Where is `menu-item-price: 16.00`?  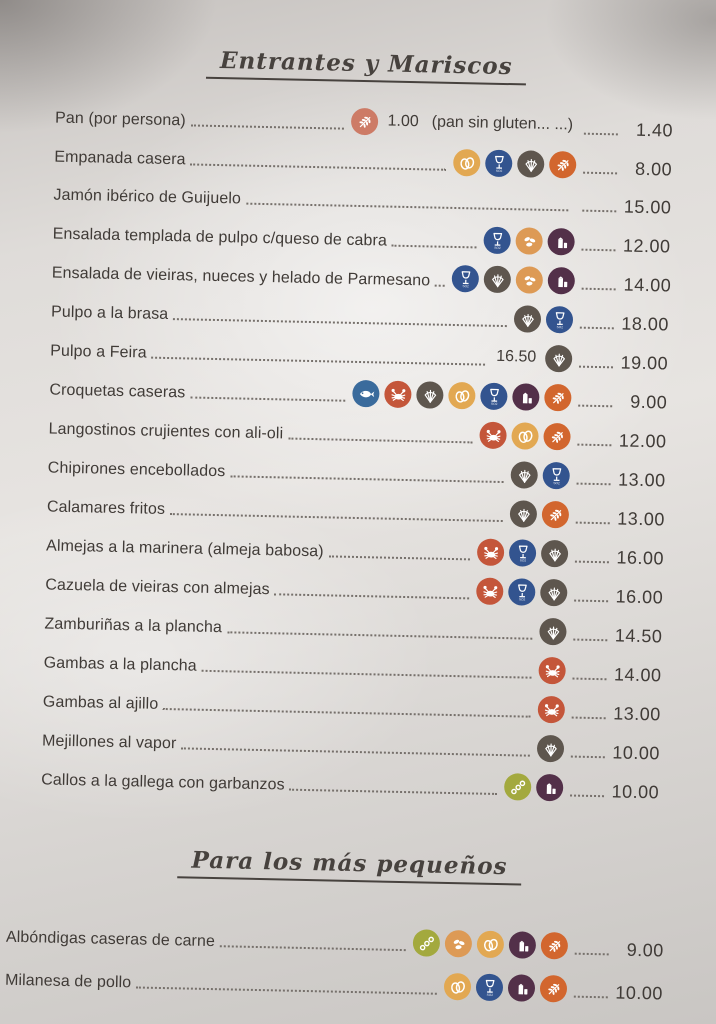
menu-item-price: 16.00 is located at coordinates (640, 558).